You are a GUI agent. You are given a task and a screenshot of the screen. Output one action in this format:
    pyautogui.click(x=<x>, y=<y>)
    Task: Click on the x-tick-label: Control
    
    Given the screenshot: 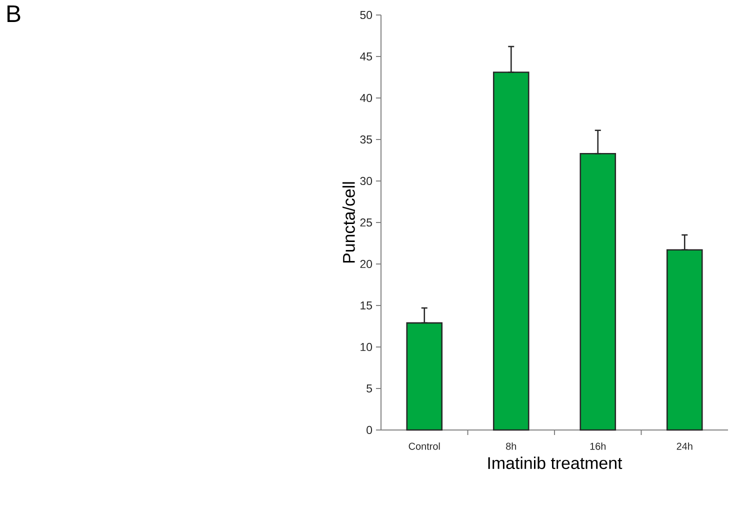 What is the action you would take?
    pyautogui.click(x=424, y=446)
    